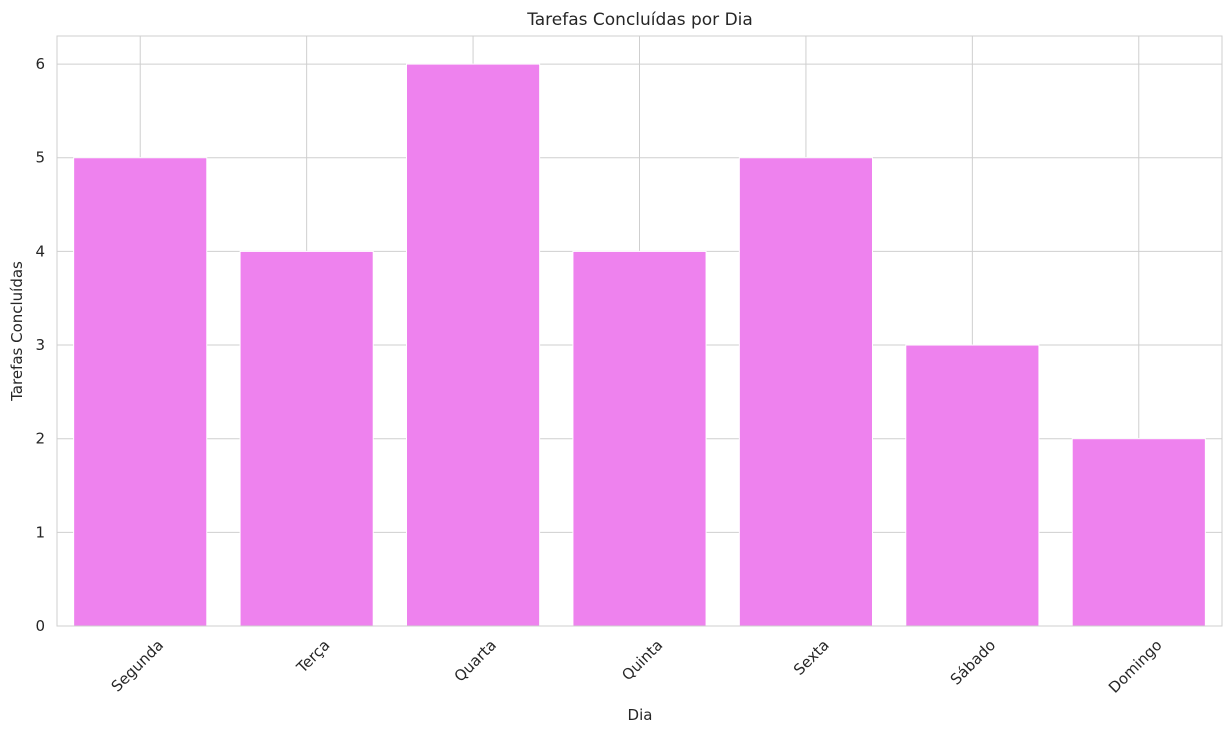  I want to click on bar-quarta, so click(473, 345).